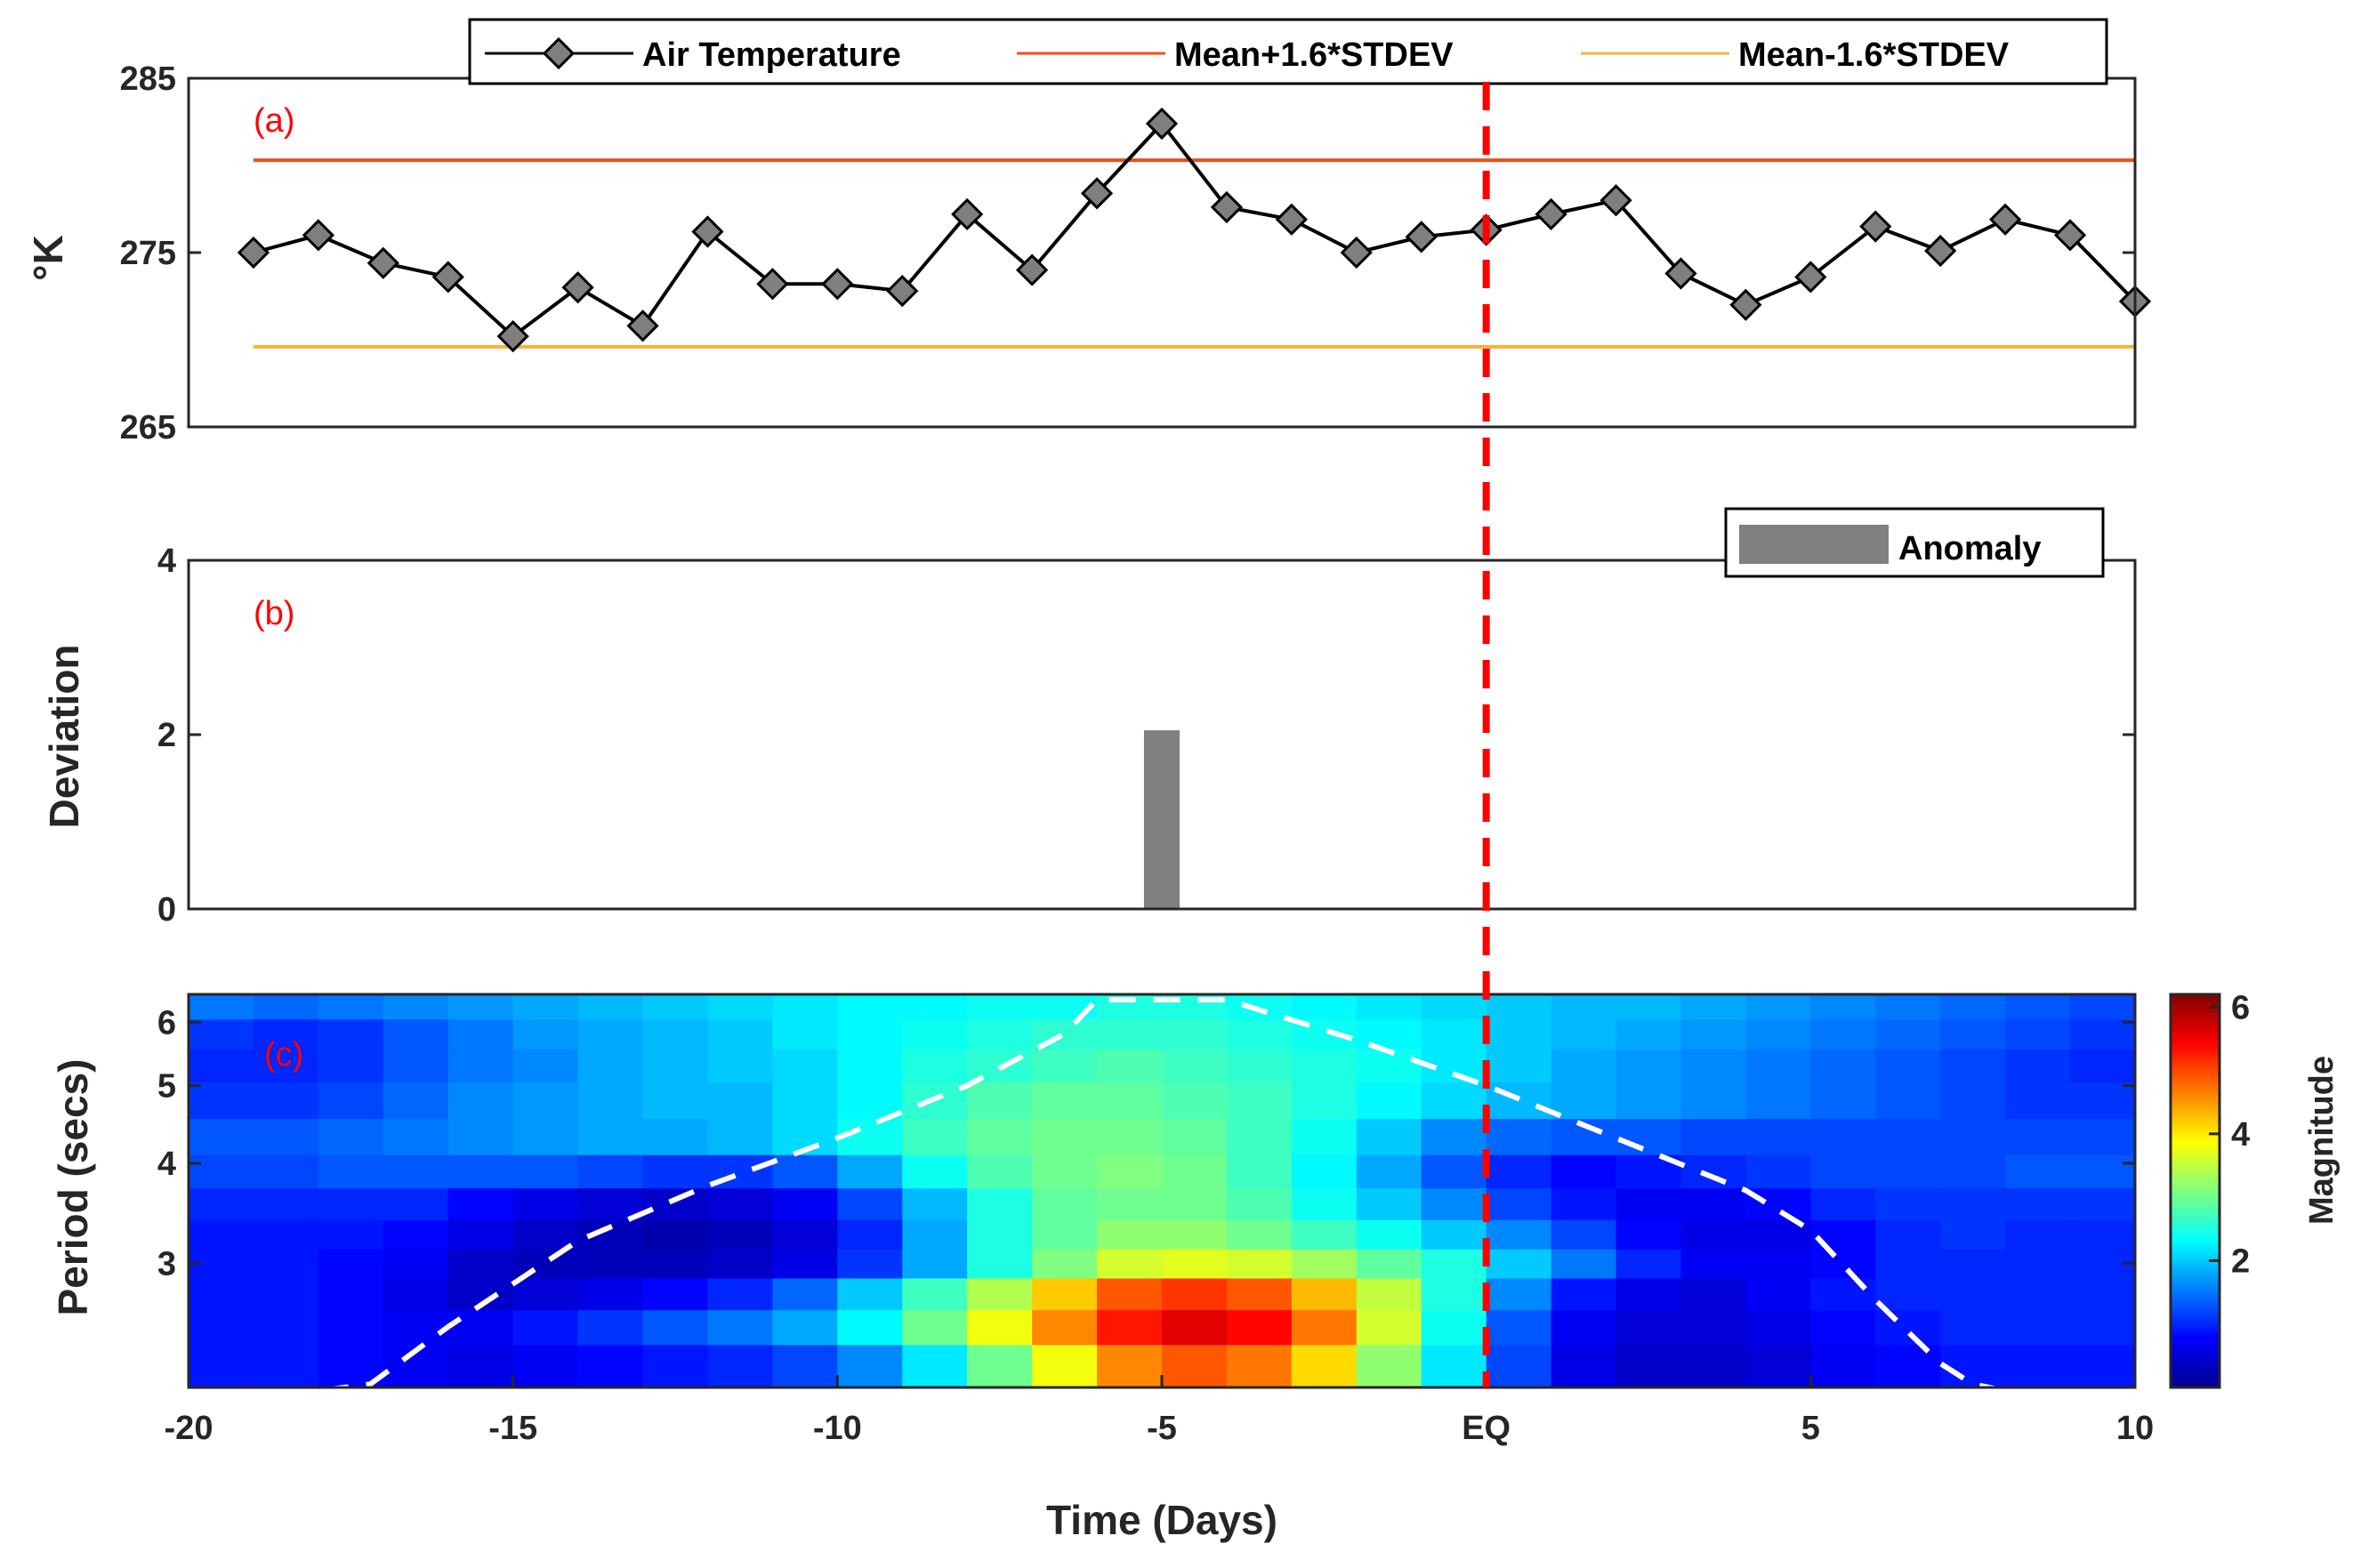 This screenshot has height=1568, width=2369. Describe the element at coordinates (1814, 544) in the screenshot. I see `legend-anomaly-swatch` at that location.